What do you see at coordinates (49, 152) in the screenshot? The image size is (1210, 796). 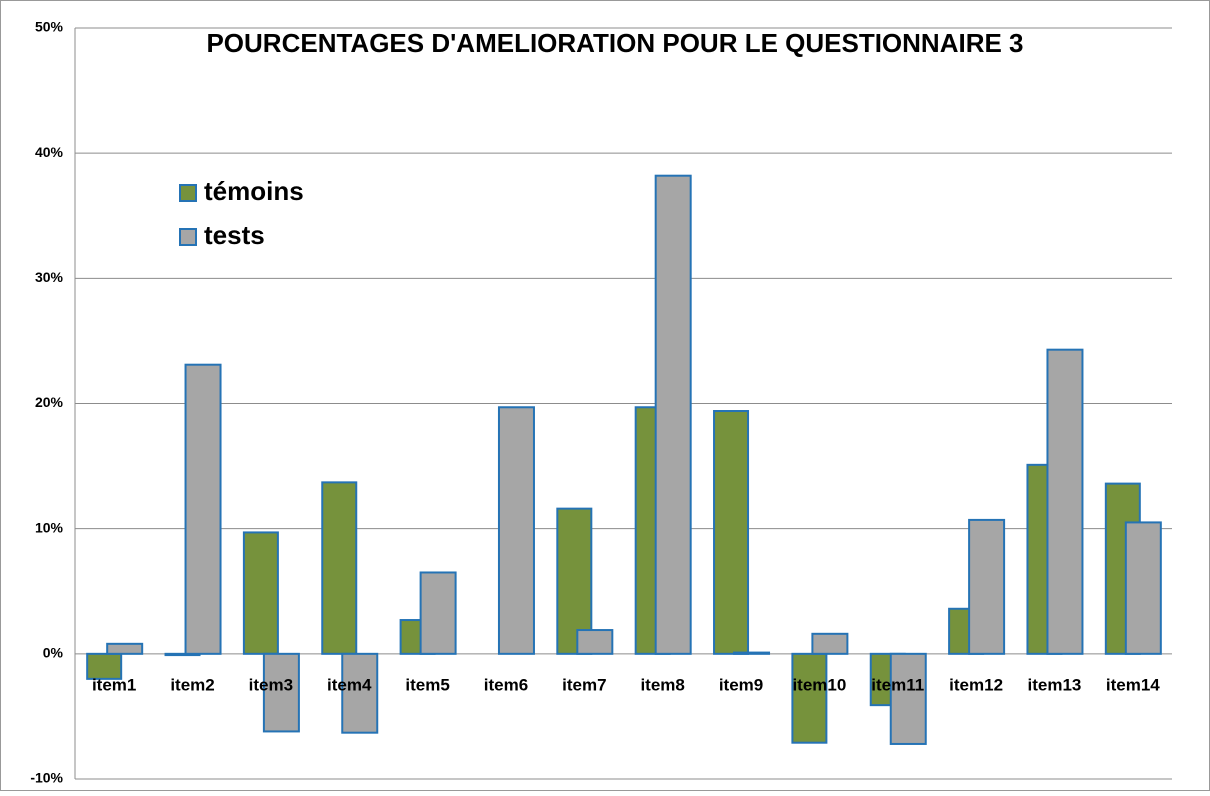 I see `y-tick-label: 40%` at bounding box center [49, 152].